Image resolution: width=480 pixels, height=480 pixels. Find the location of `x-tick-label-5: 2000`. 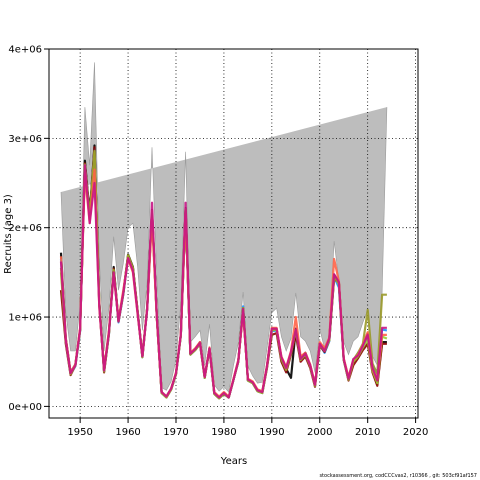

x-tick-label-5: 2000 is located at coordinates (319, 432).